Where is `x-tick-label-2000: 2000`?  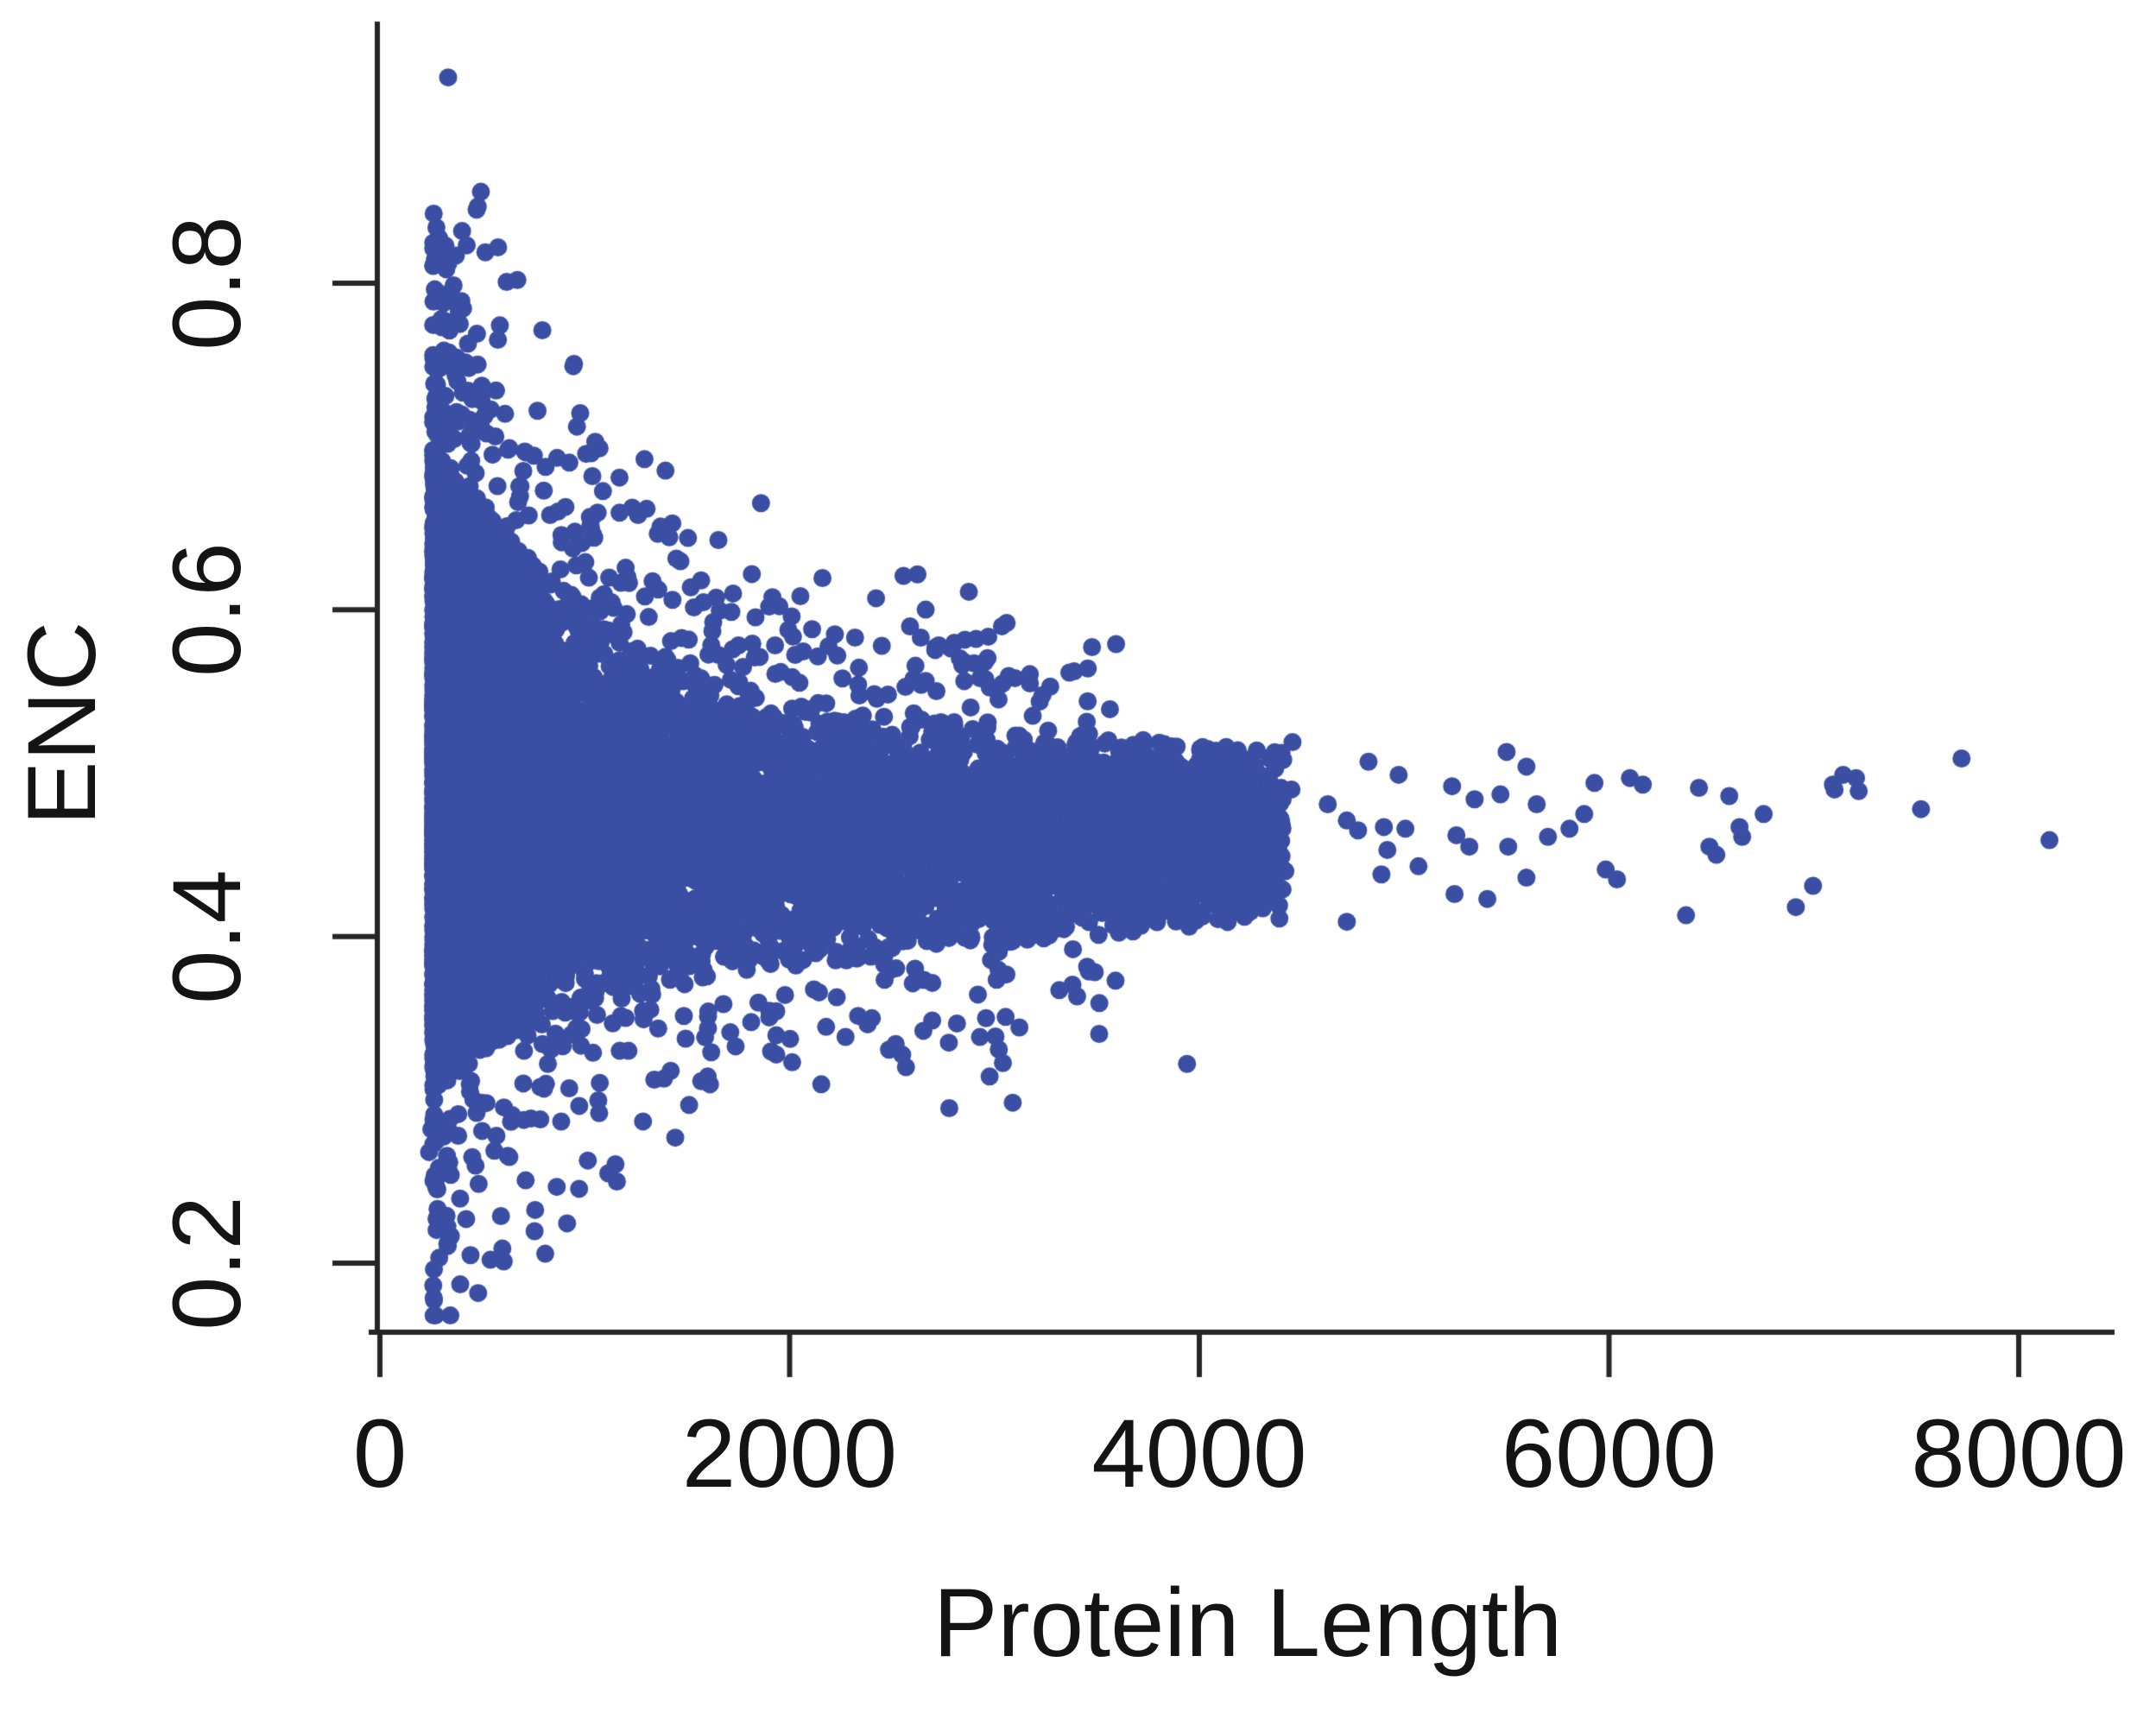 x-tick-label-2000: 2000 is located at coordinates (790, 1453).